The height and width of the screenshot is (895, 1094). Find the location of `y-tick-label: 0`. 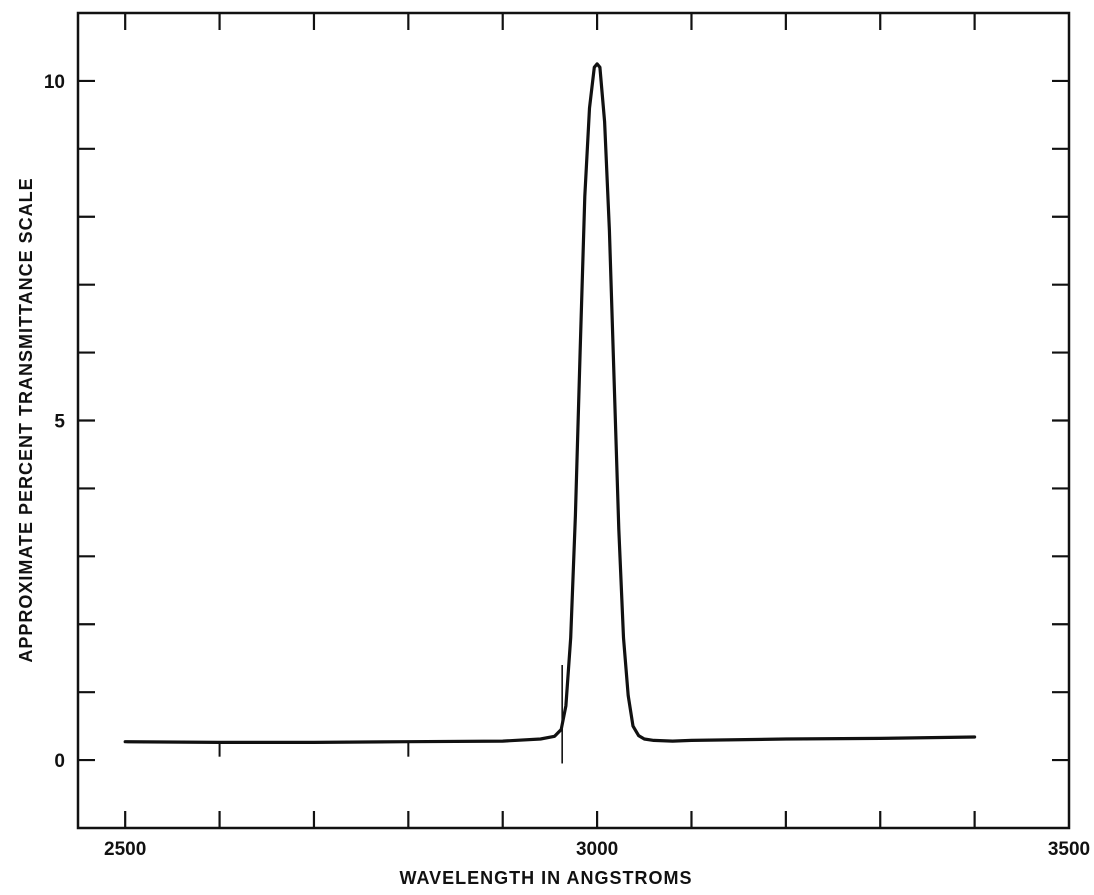

y-tick-label: 0 is located at coordinates (59, 761).